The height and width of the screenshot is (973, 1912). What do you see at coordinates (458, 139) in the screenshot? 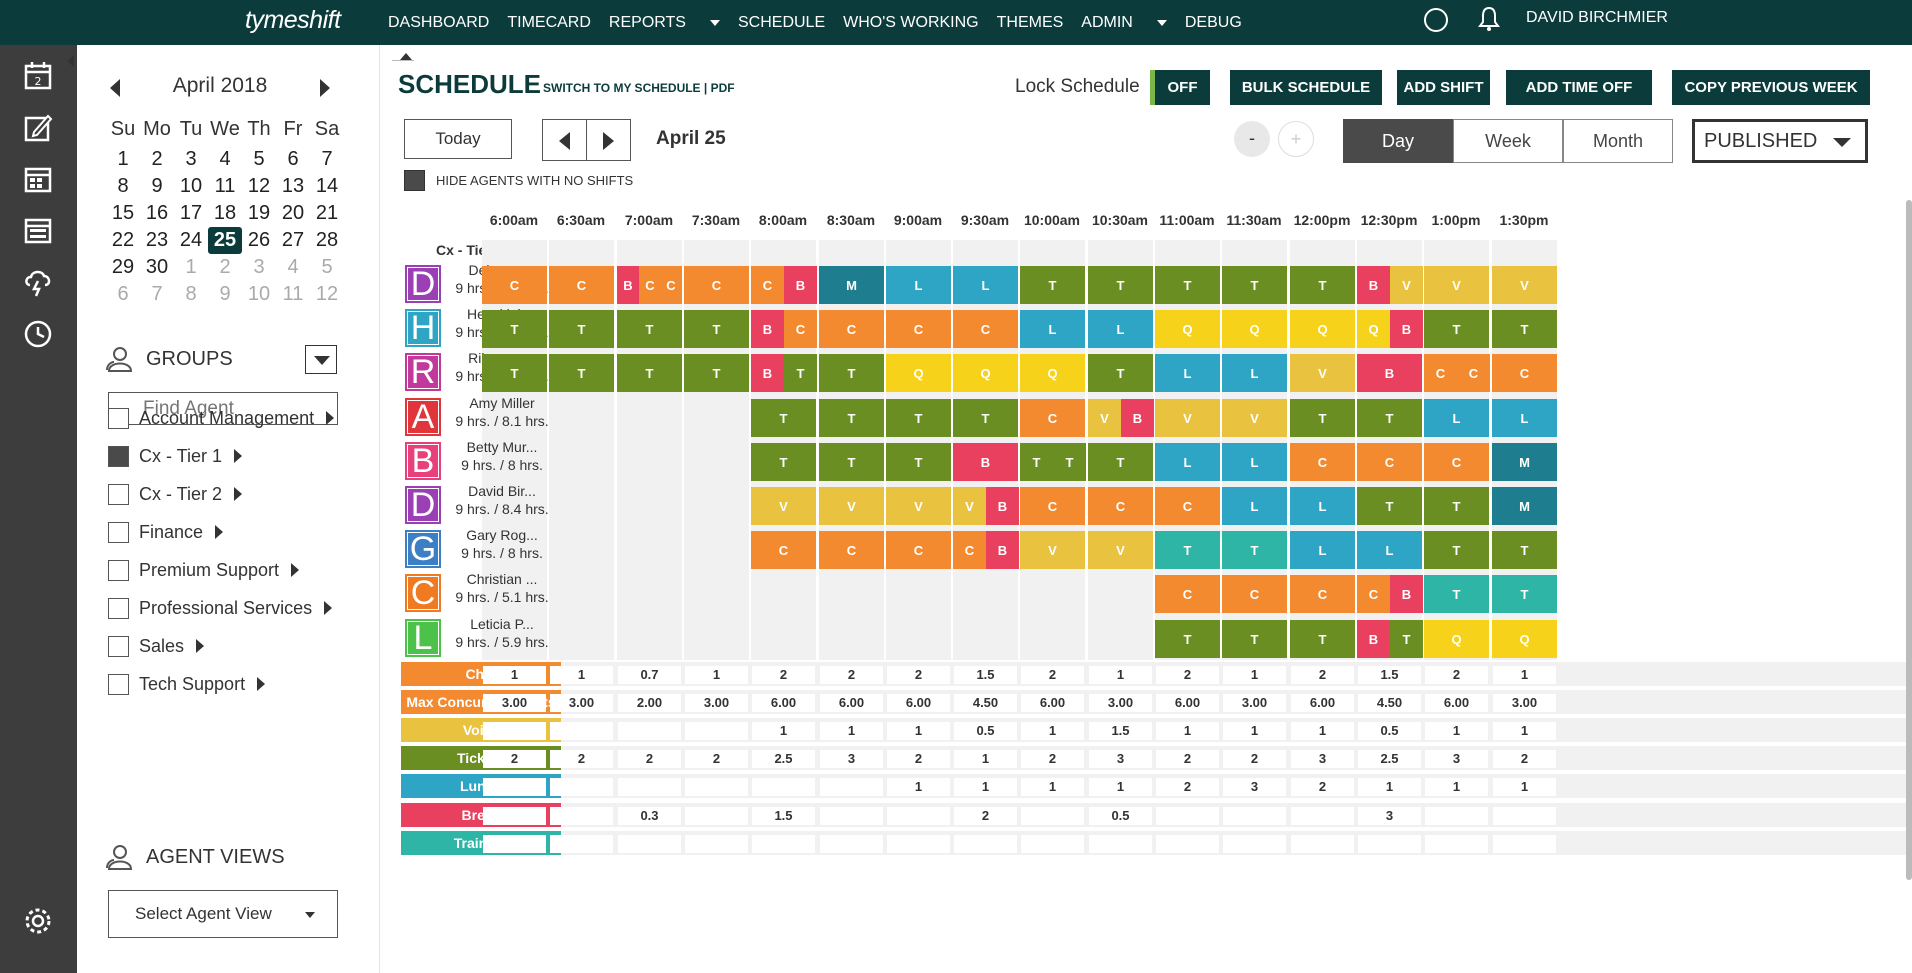
I see `today-button: Today` at bounding box center [458, 139].